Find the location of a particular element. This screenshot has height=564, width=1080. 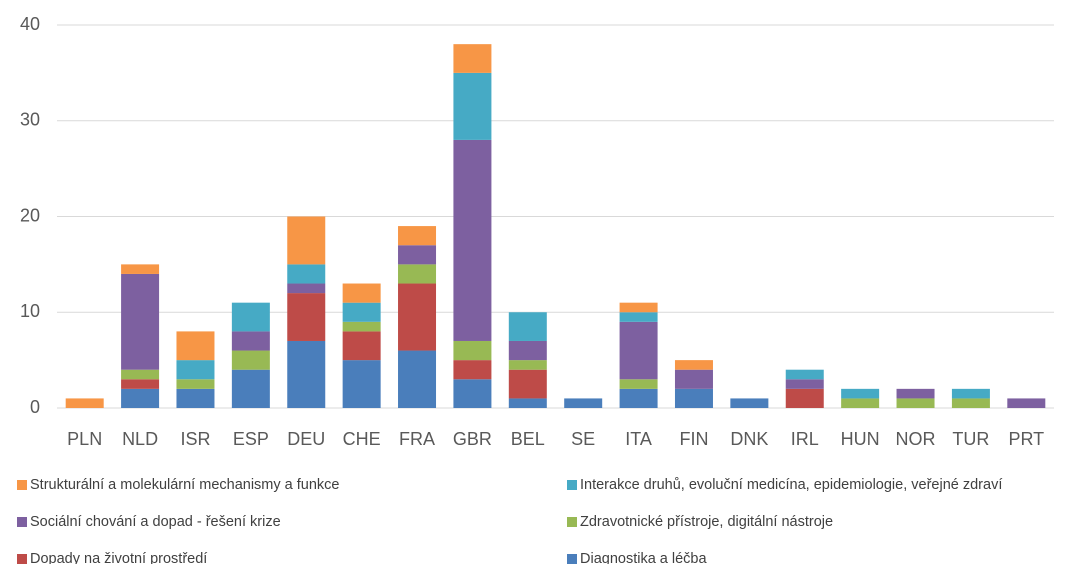

y-tick-label: 20 is located at coordinates (30, 215).